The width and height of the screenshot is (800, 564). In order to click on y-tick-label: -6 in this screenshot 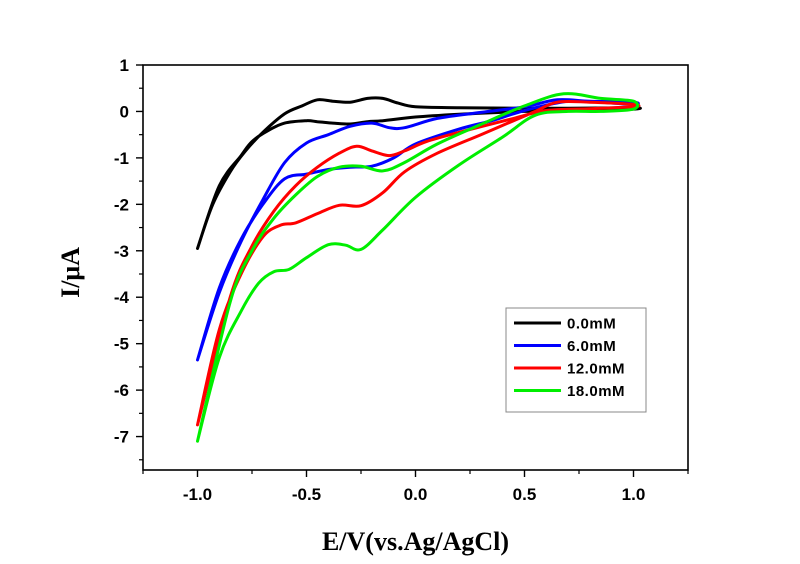, I will do `click(121, 390)`.